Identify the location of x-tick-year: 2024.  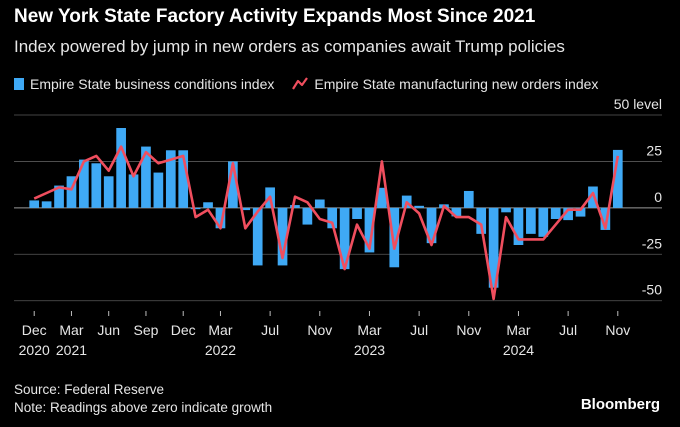
(518, 350).